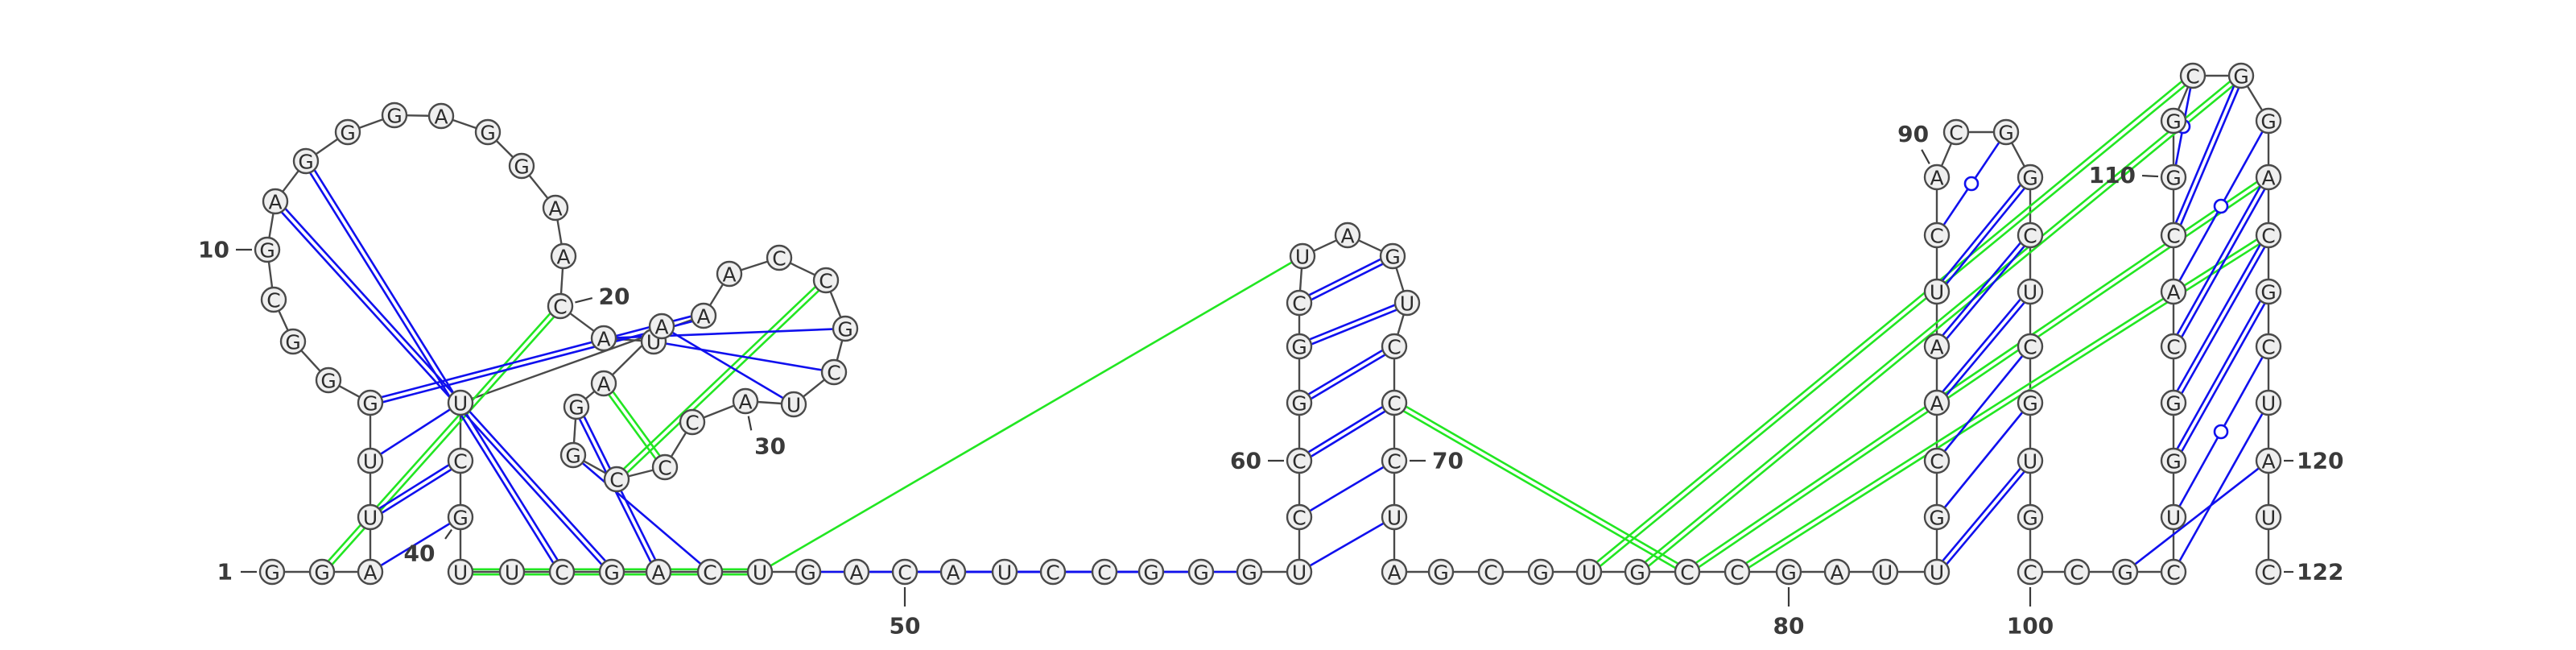 This screenshot has width=2576, height=650. What do you see at coordinates (1913, 134) in the screenshot?
I see `position-number: 90` at bounding box center [1913, 134].